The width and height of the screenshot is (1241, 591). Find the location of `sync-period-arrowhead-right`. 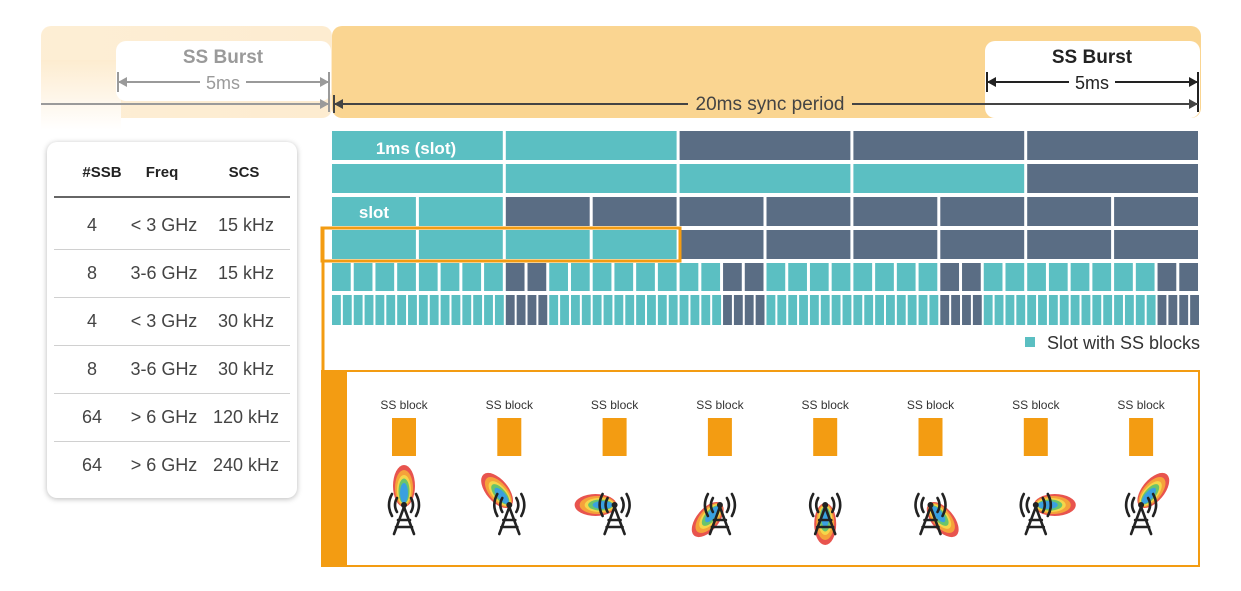

sync-period-arrowhead-right is located at coordinates (1193, 104).